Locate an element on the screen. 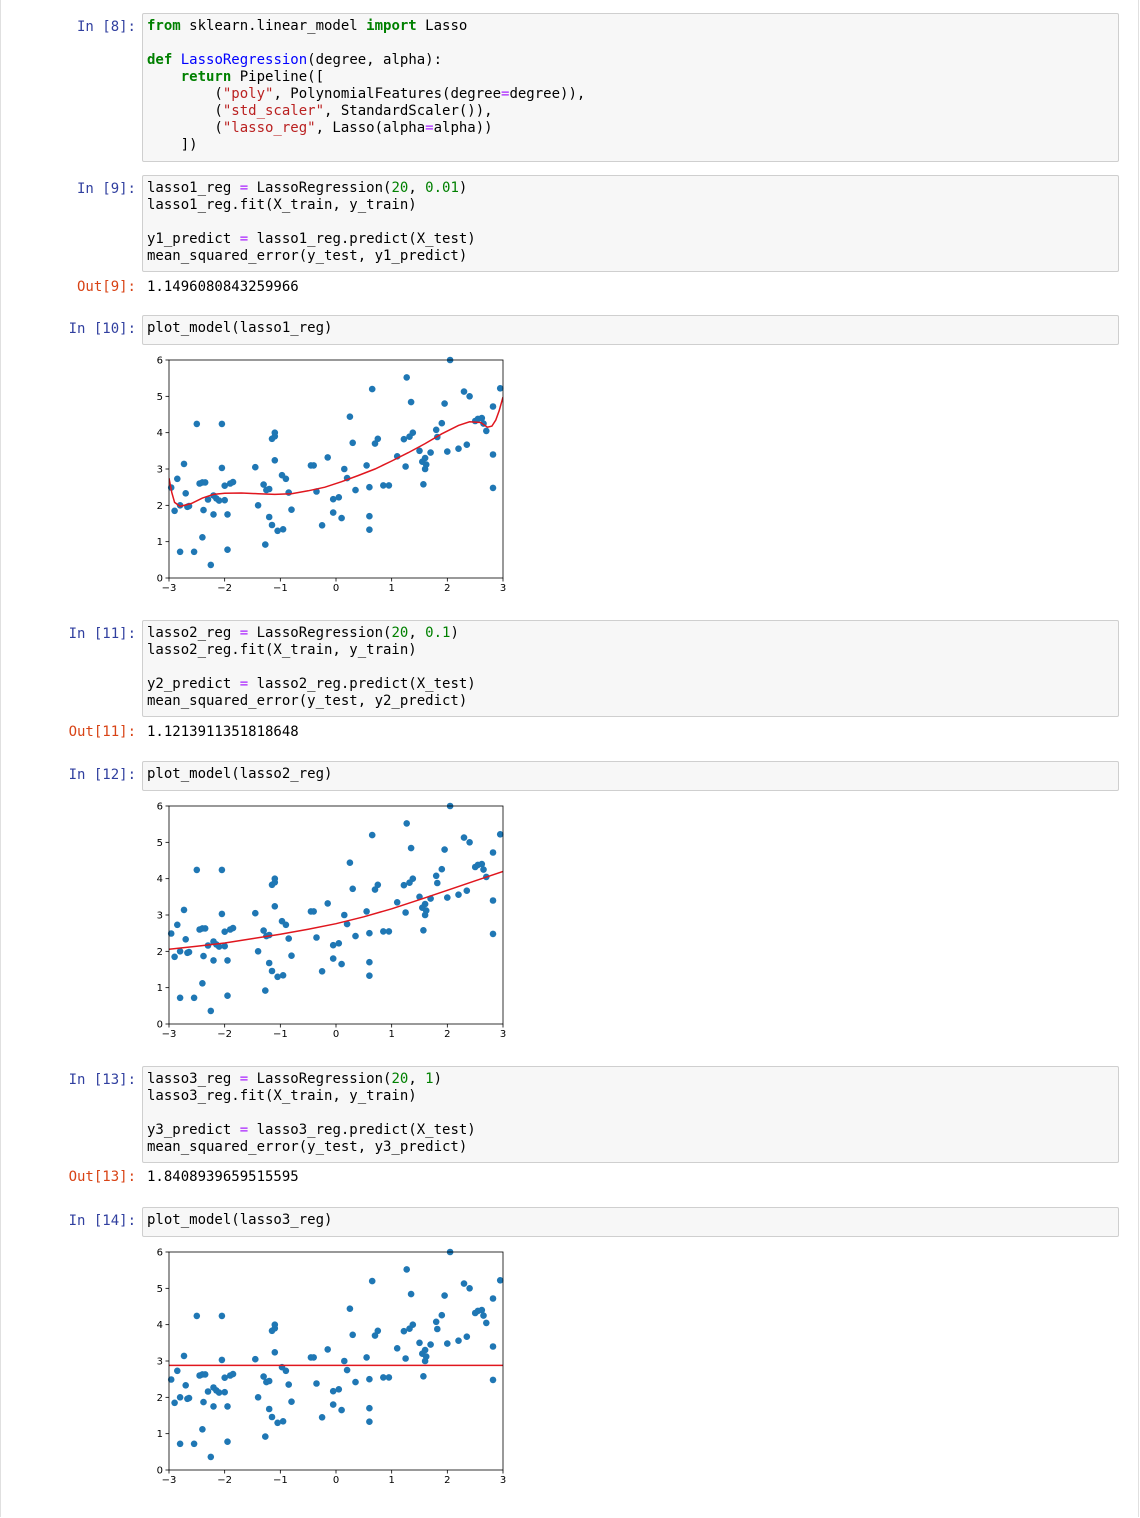 This screenshot has height=1518, width=1140. y-tick-label: 3 is located at coordinates (160, 1362).